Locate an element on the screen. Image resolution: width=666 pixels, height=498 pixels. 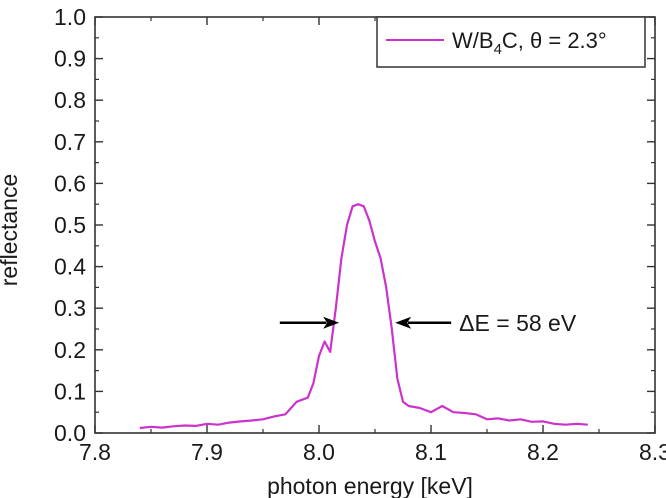
x-tick-label: 7.8 is located at coordinates (95, 452).